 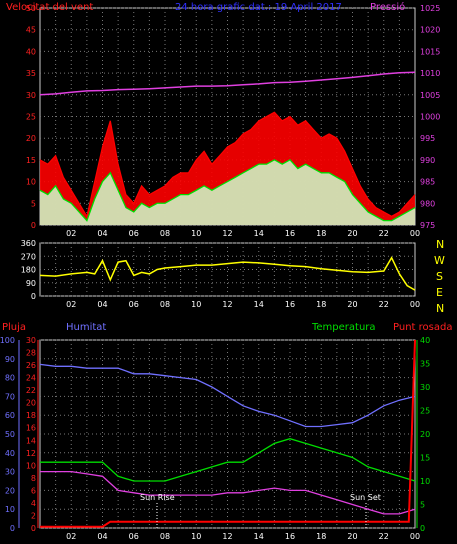 I want to click on chart-title: 24 hora grafic dat.: 19 April 2017, so click(x=258, y=7).